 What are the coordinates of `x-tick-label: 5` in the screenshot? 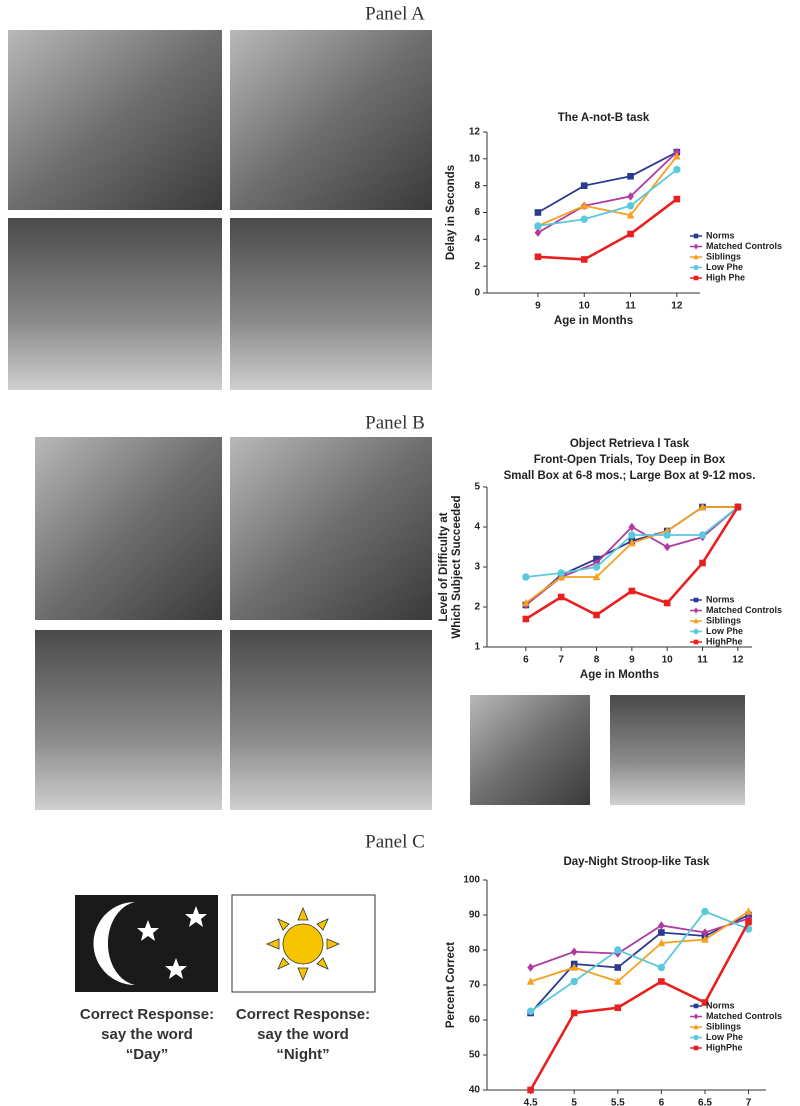 It's located at (574, 1102).